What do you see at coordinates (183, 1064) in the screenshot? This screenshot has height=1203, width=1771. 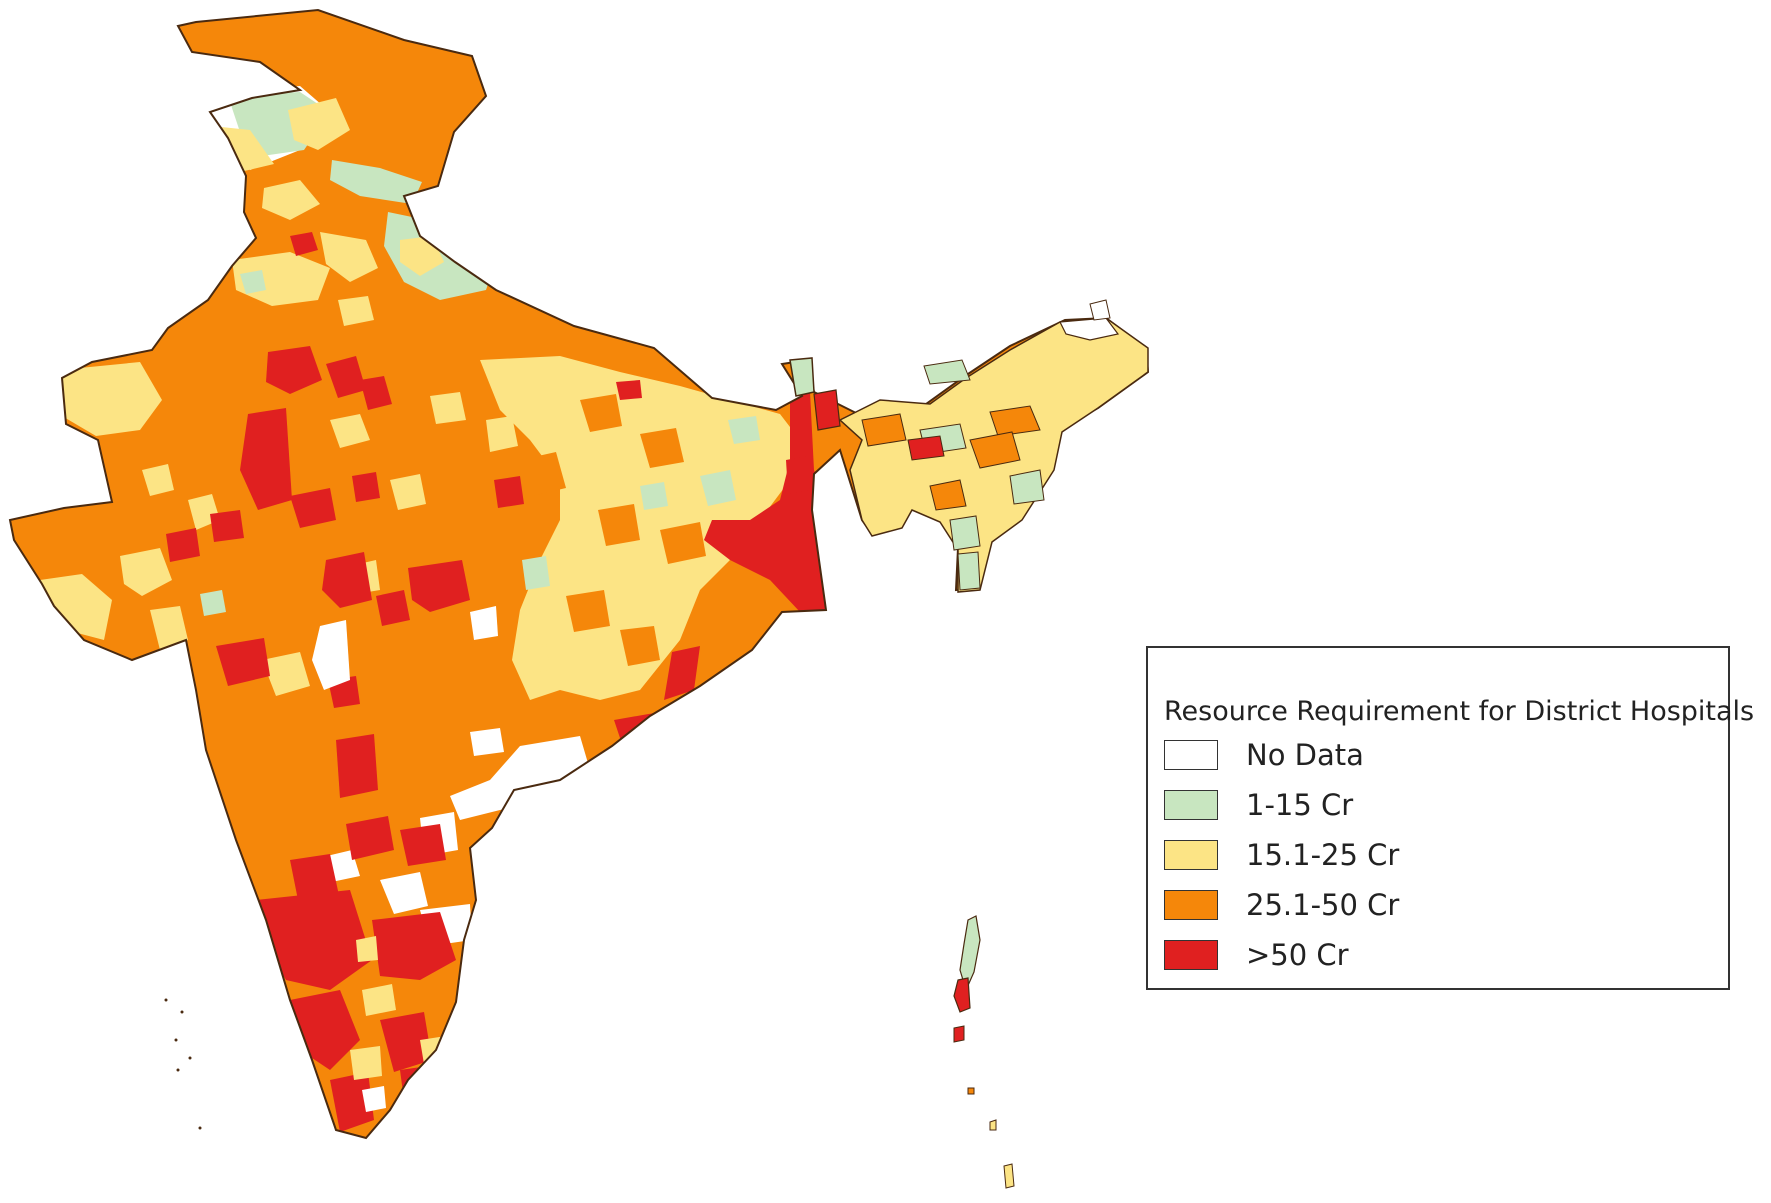 I see `lakshadweep-islands` at bounding box center [183, 1064].